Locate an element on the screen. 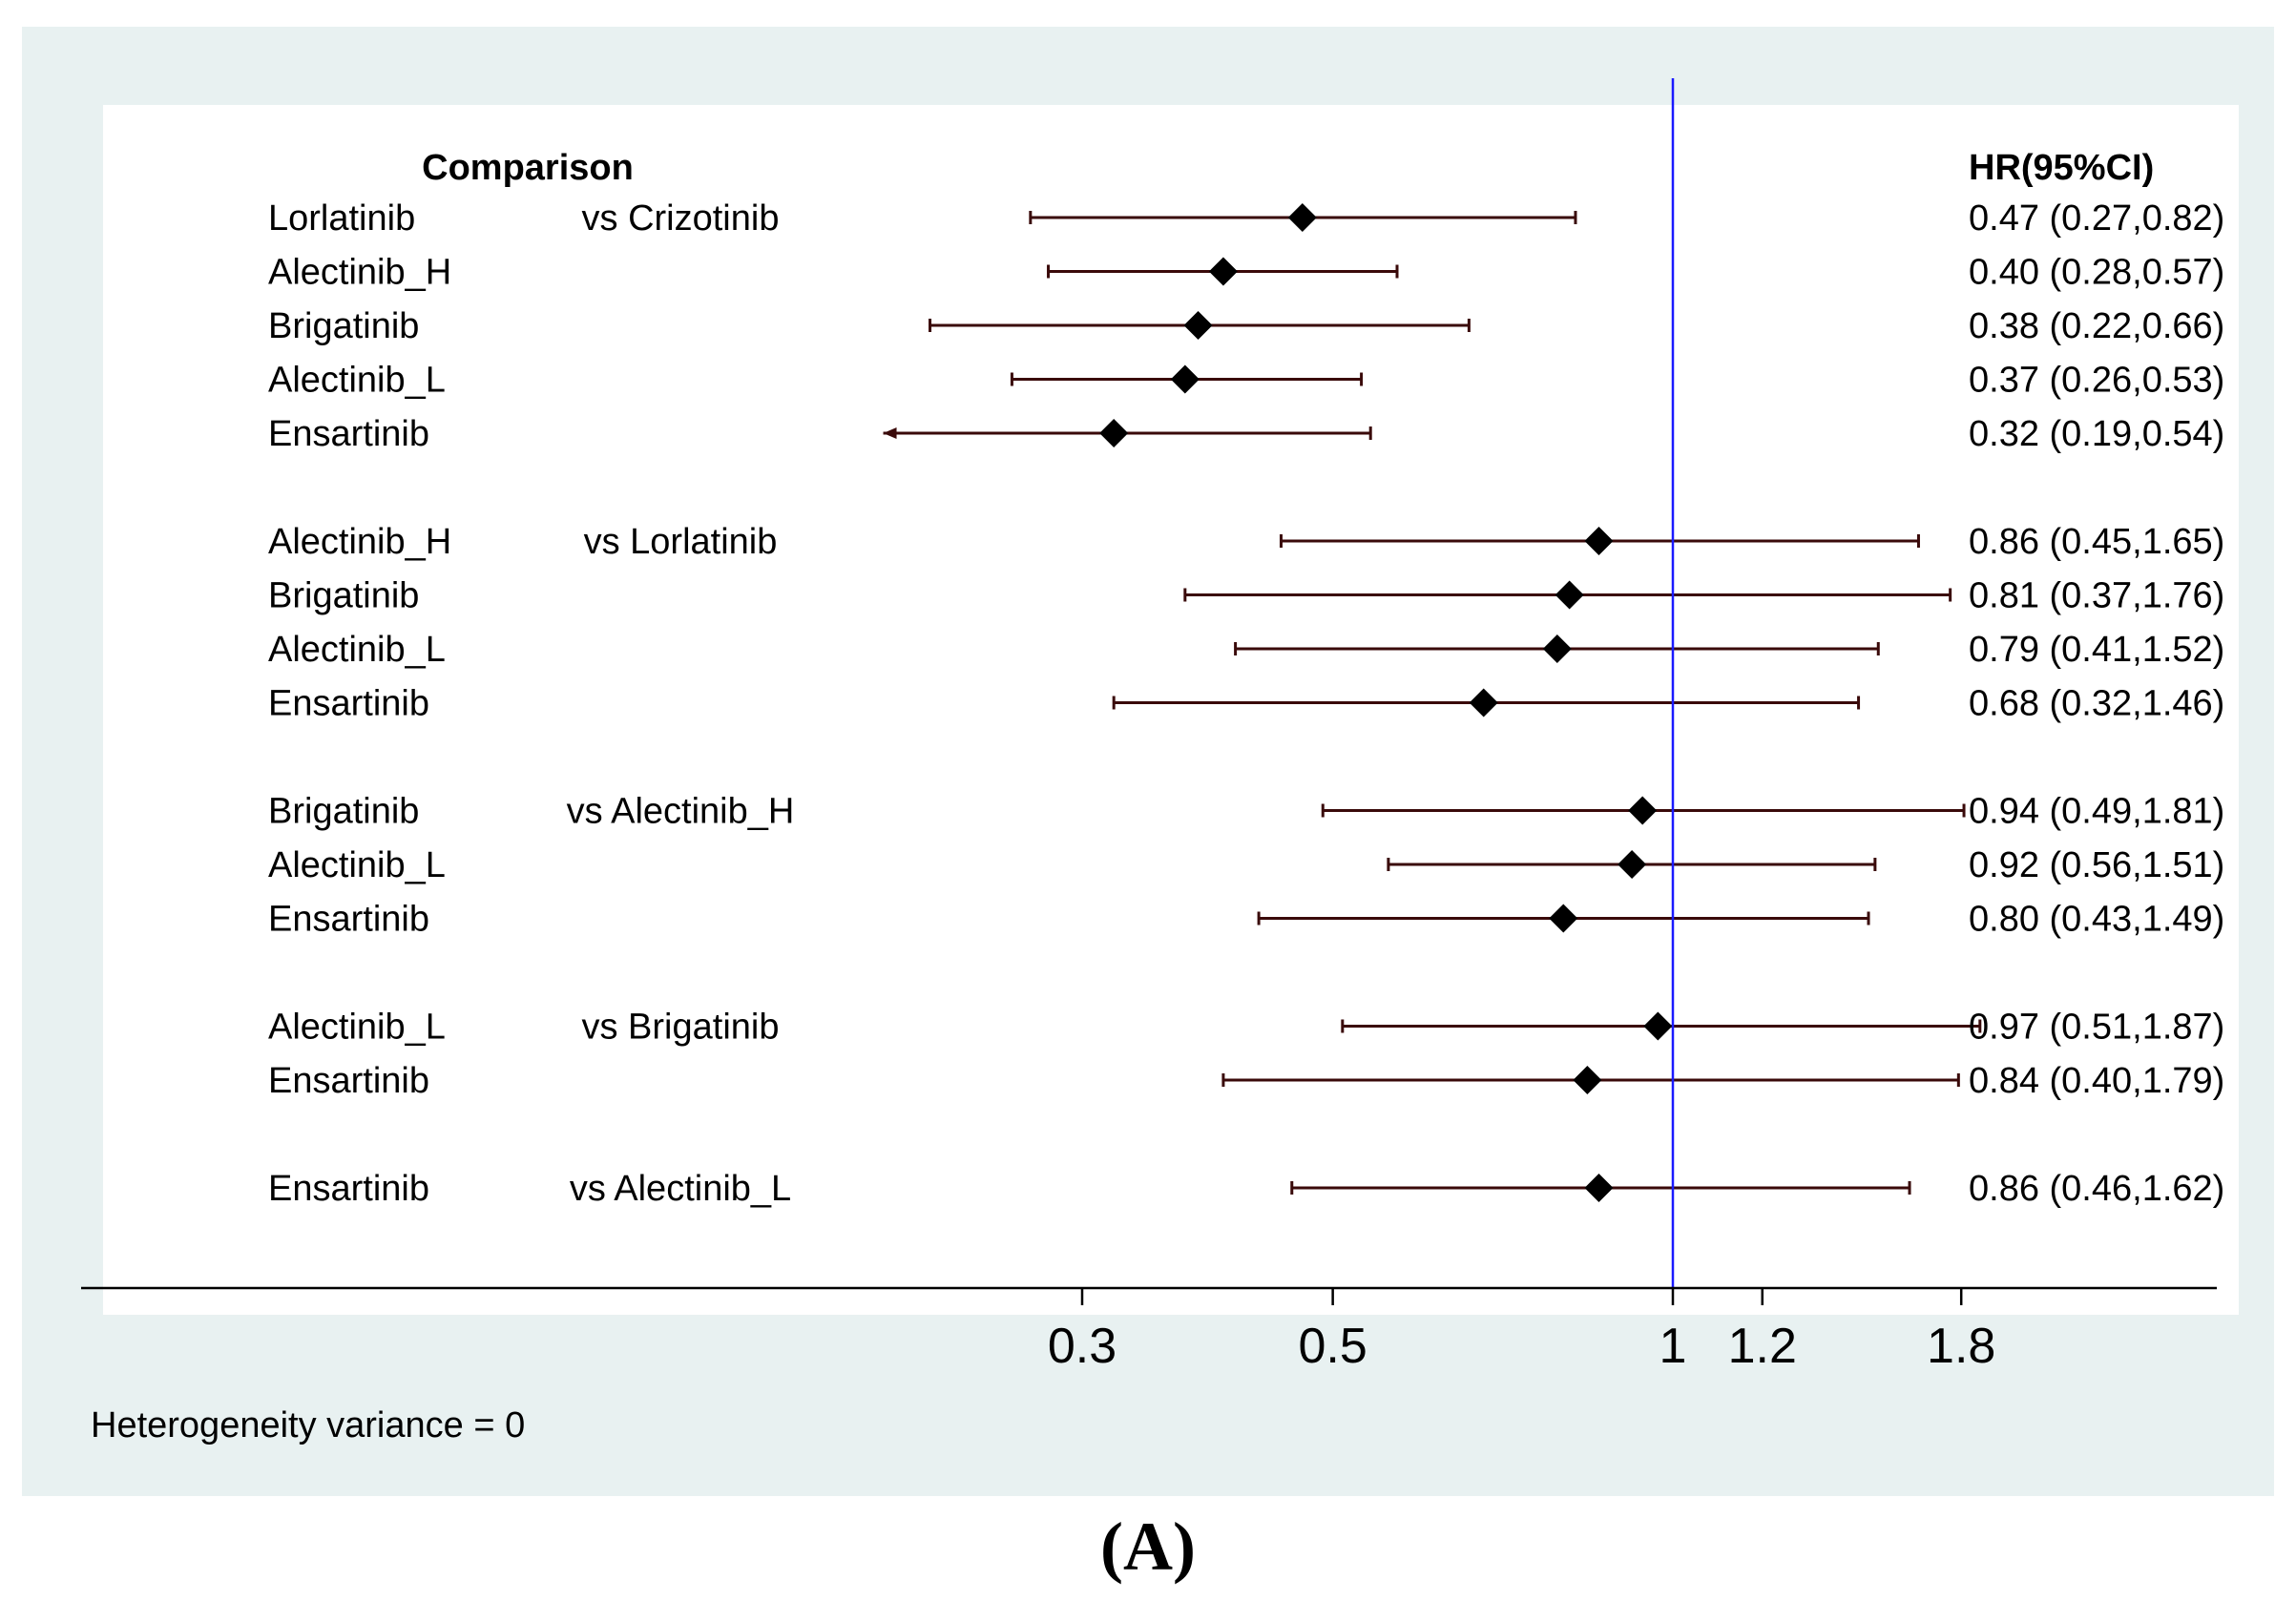 The height and width of the screenshot is (1622, 2296). forest-row: Ensartinib 0.84 (0.40,1.79) is located at coordinates (1246, 1081).